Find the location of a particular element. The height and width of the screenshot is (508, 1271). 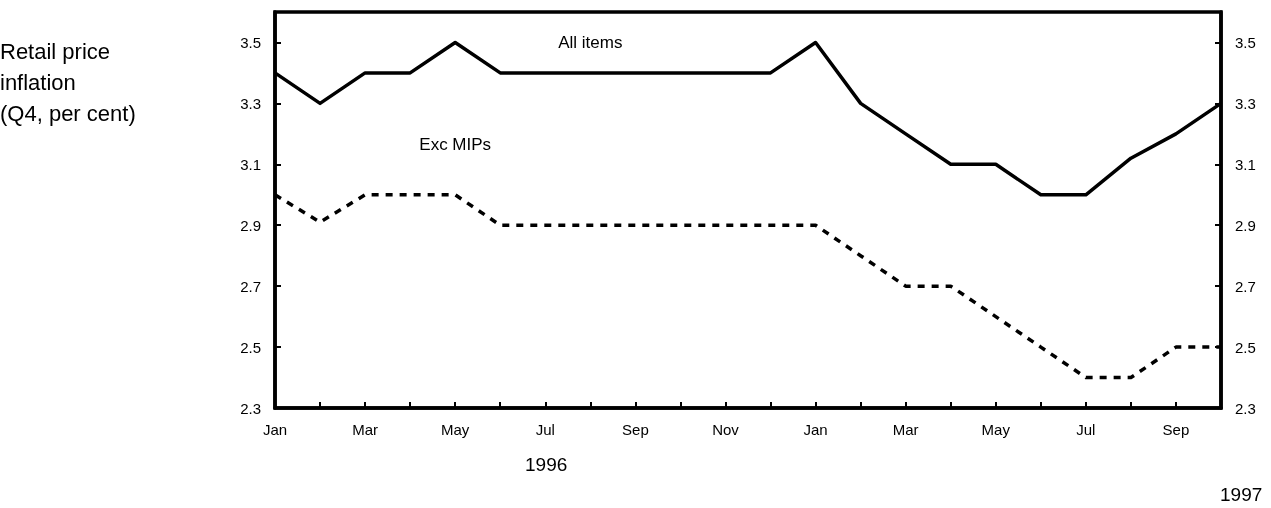

y-tick-label: 2.3 is located at coordinates (250, 408).